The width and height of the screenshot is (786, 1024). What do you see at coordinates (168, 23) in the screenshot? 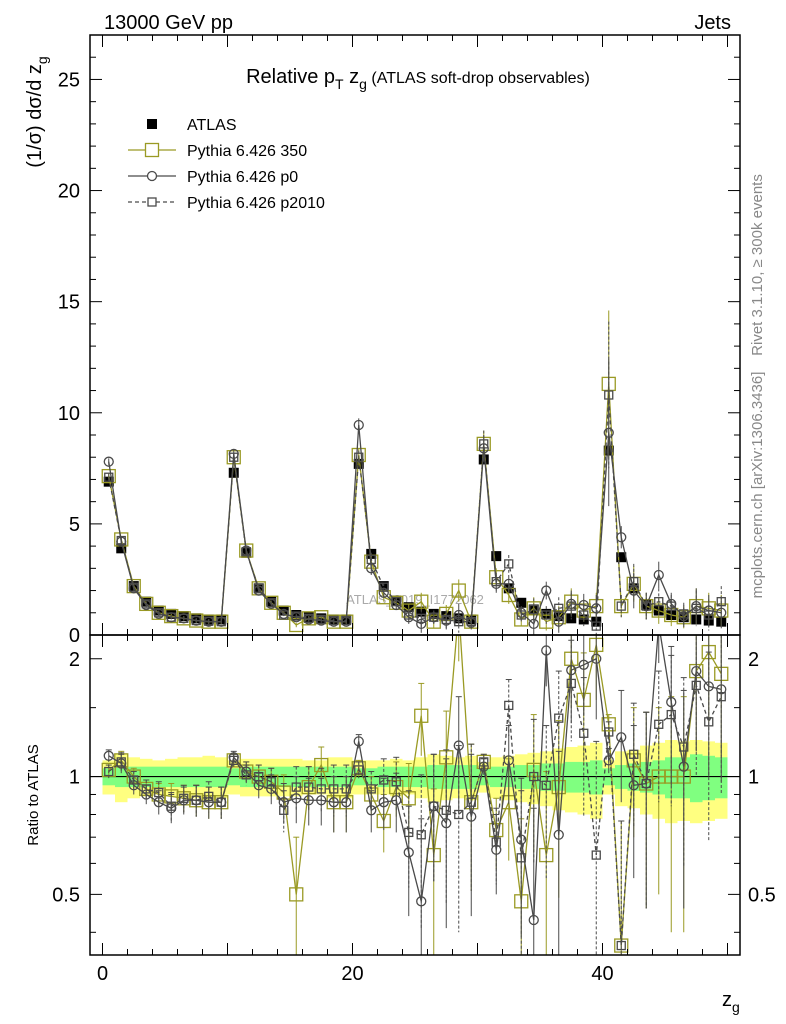
I see `process-label: 13000 GeV pp` at bounding box center [168, 23].